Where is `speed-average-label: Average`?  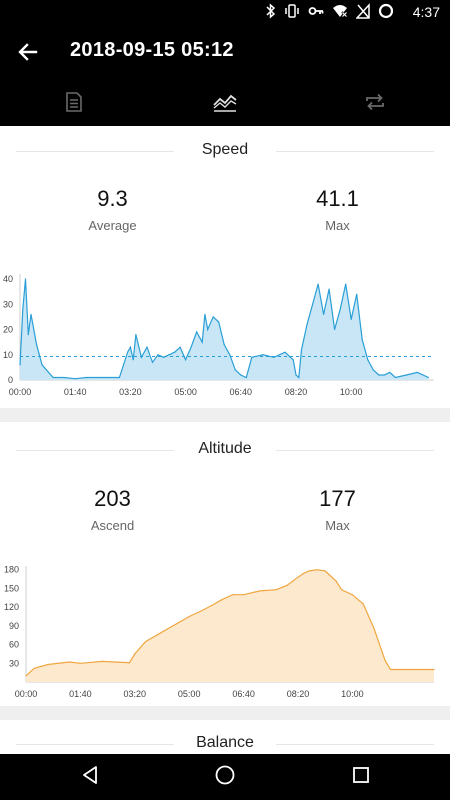 speed-average-label: Average is located at coordinates (112, 225).